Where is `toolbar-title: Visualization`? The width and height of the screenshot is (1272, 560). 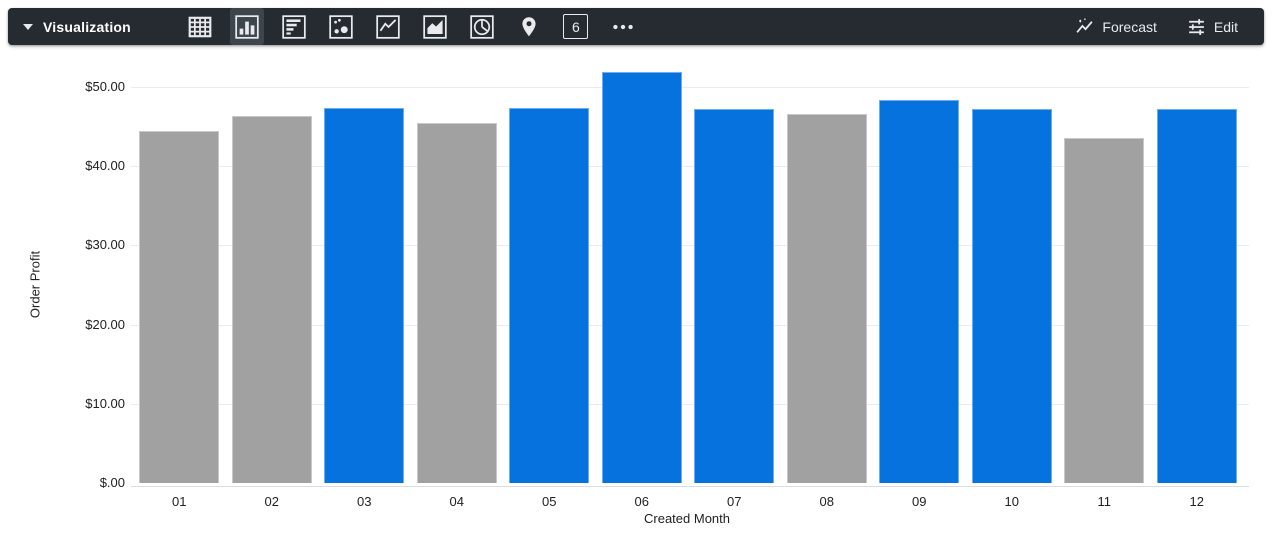
toolbar-title: Visualization is located at coordinates (87, 26).